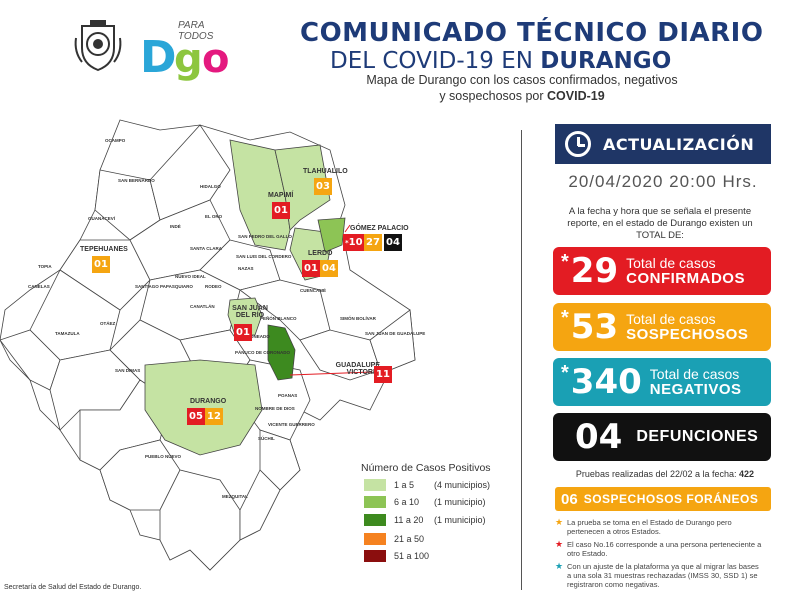 This screenshot has width=800, height=600. What do you see at coordinates (202, 306) in the screenshot?
I see `map-label: CANATLÁN` at bounding box center [202, 306].